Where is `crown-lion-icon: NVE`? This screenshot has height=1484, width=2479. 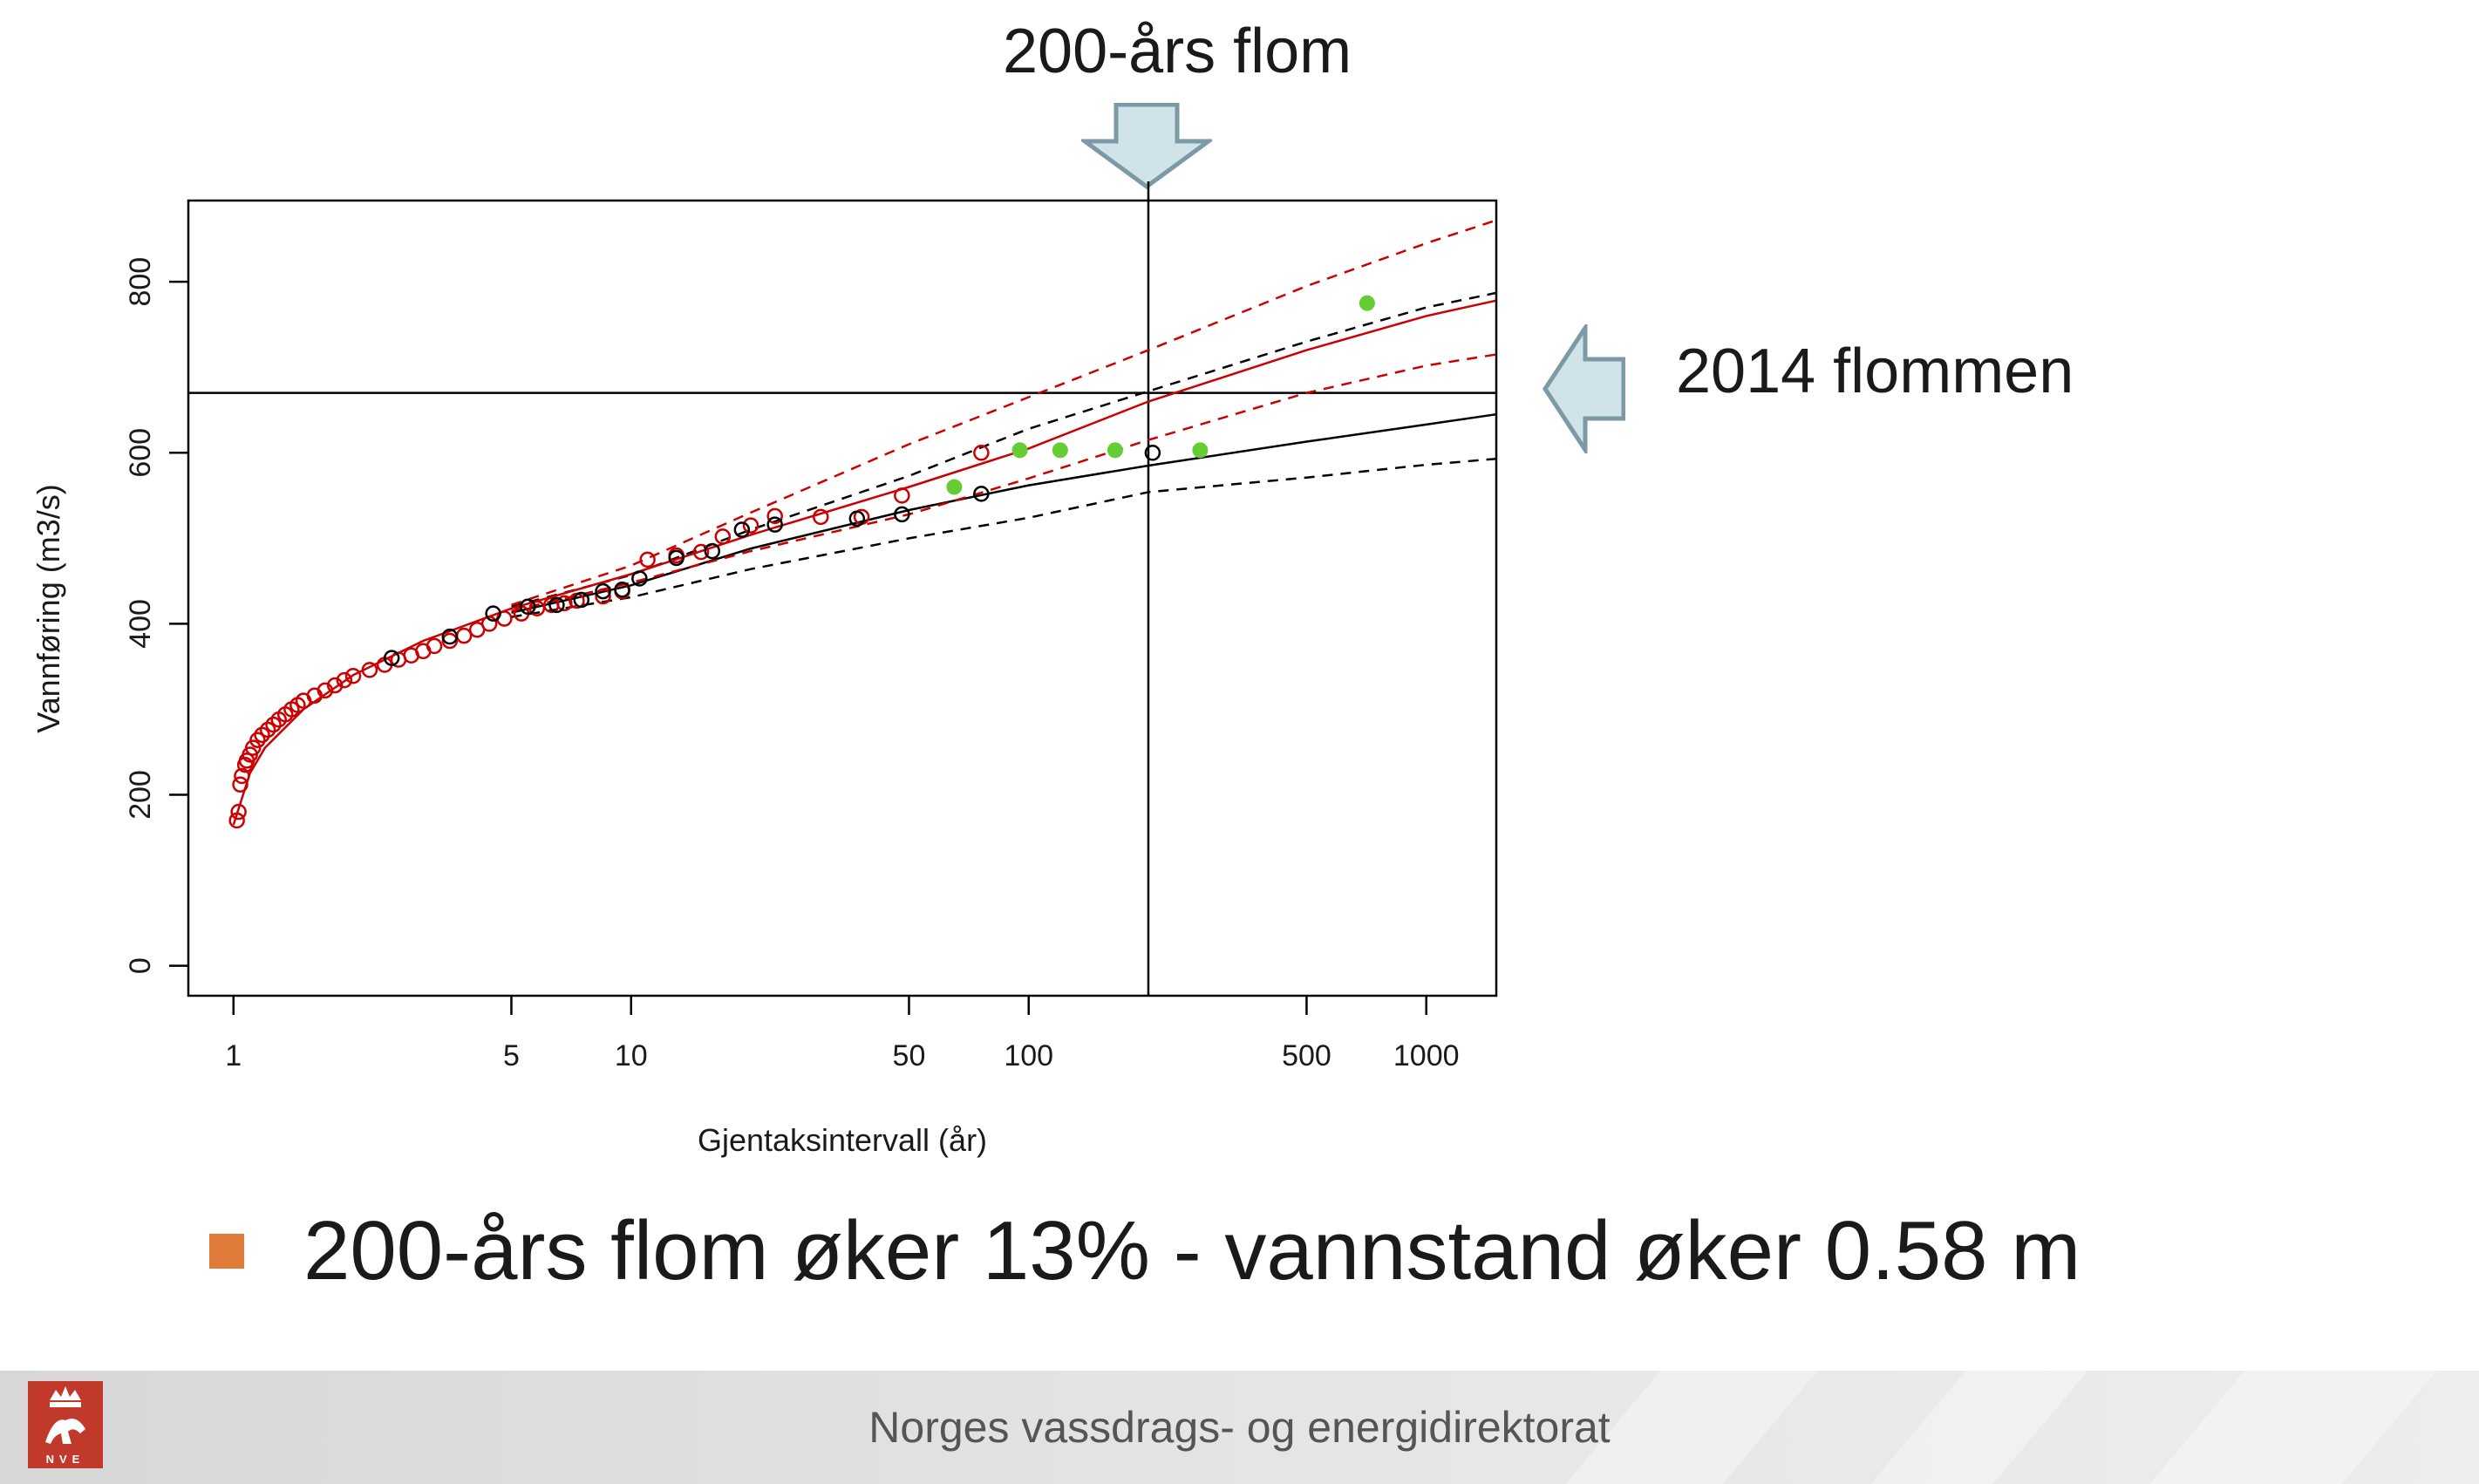
crown-lion-icon: NVE is located at coordinates (65, 1426).